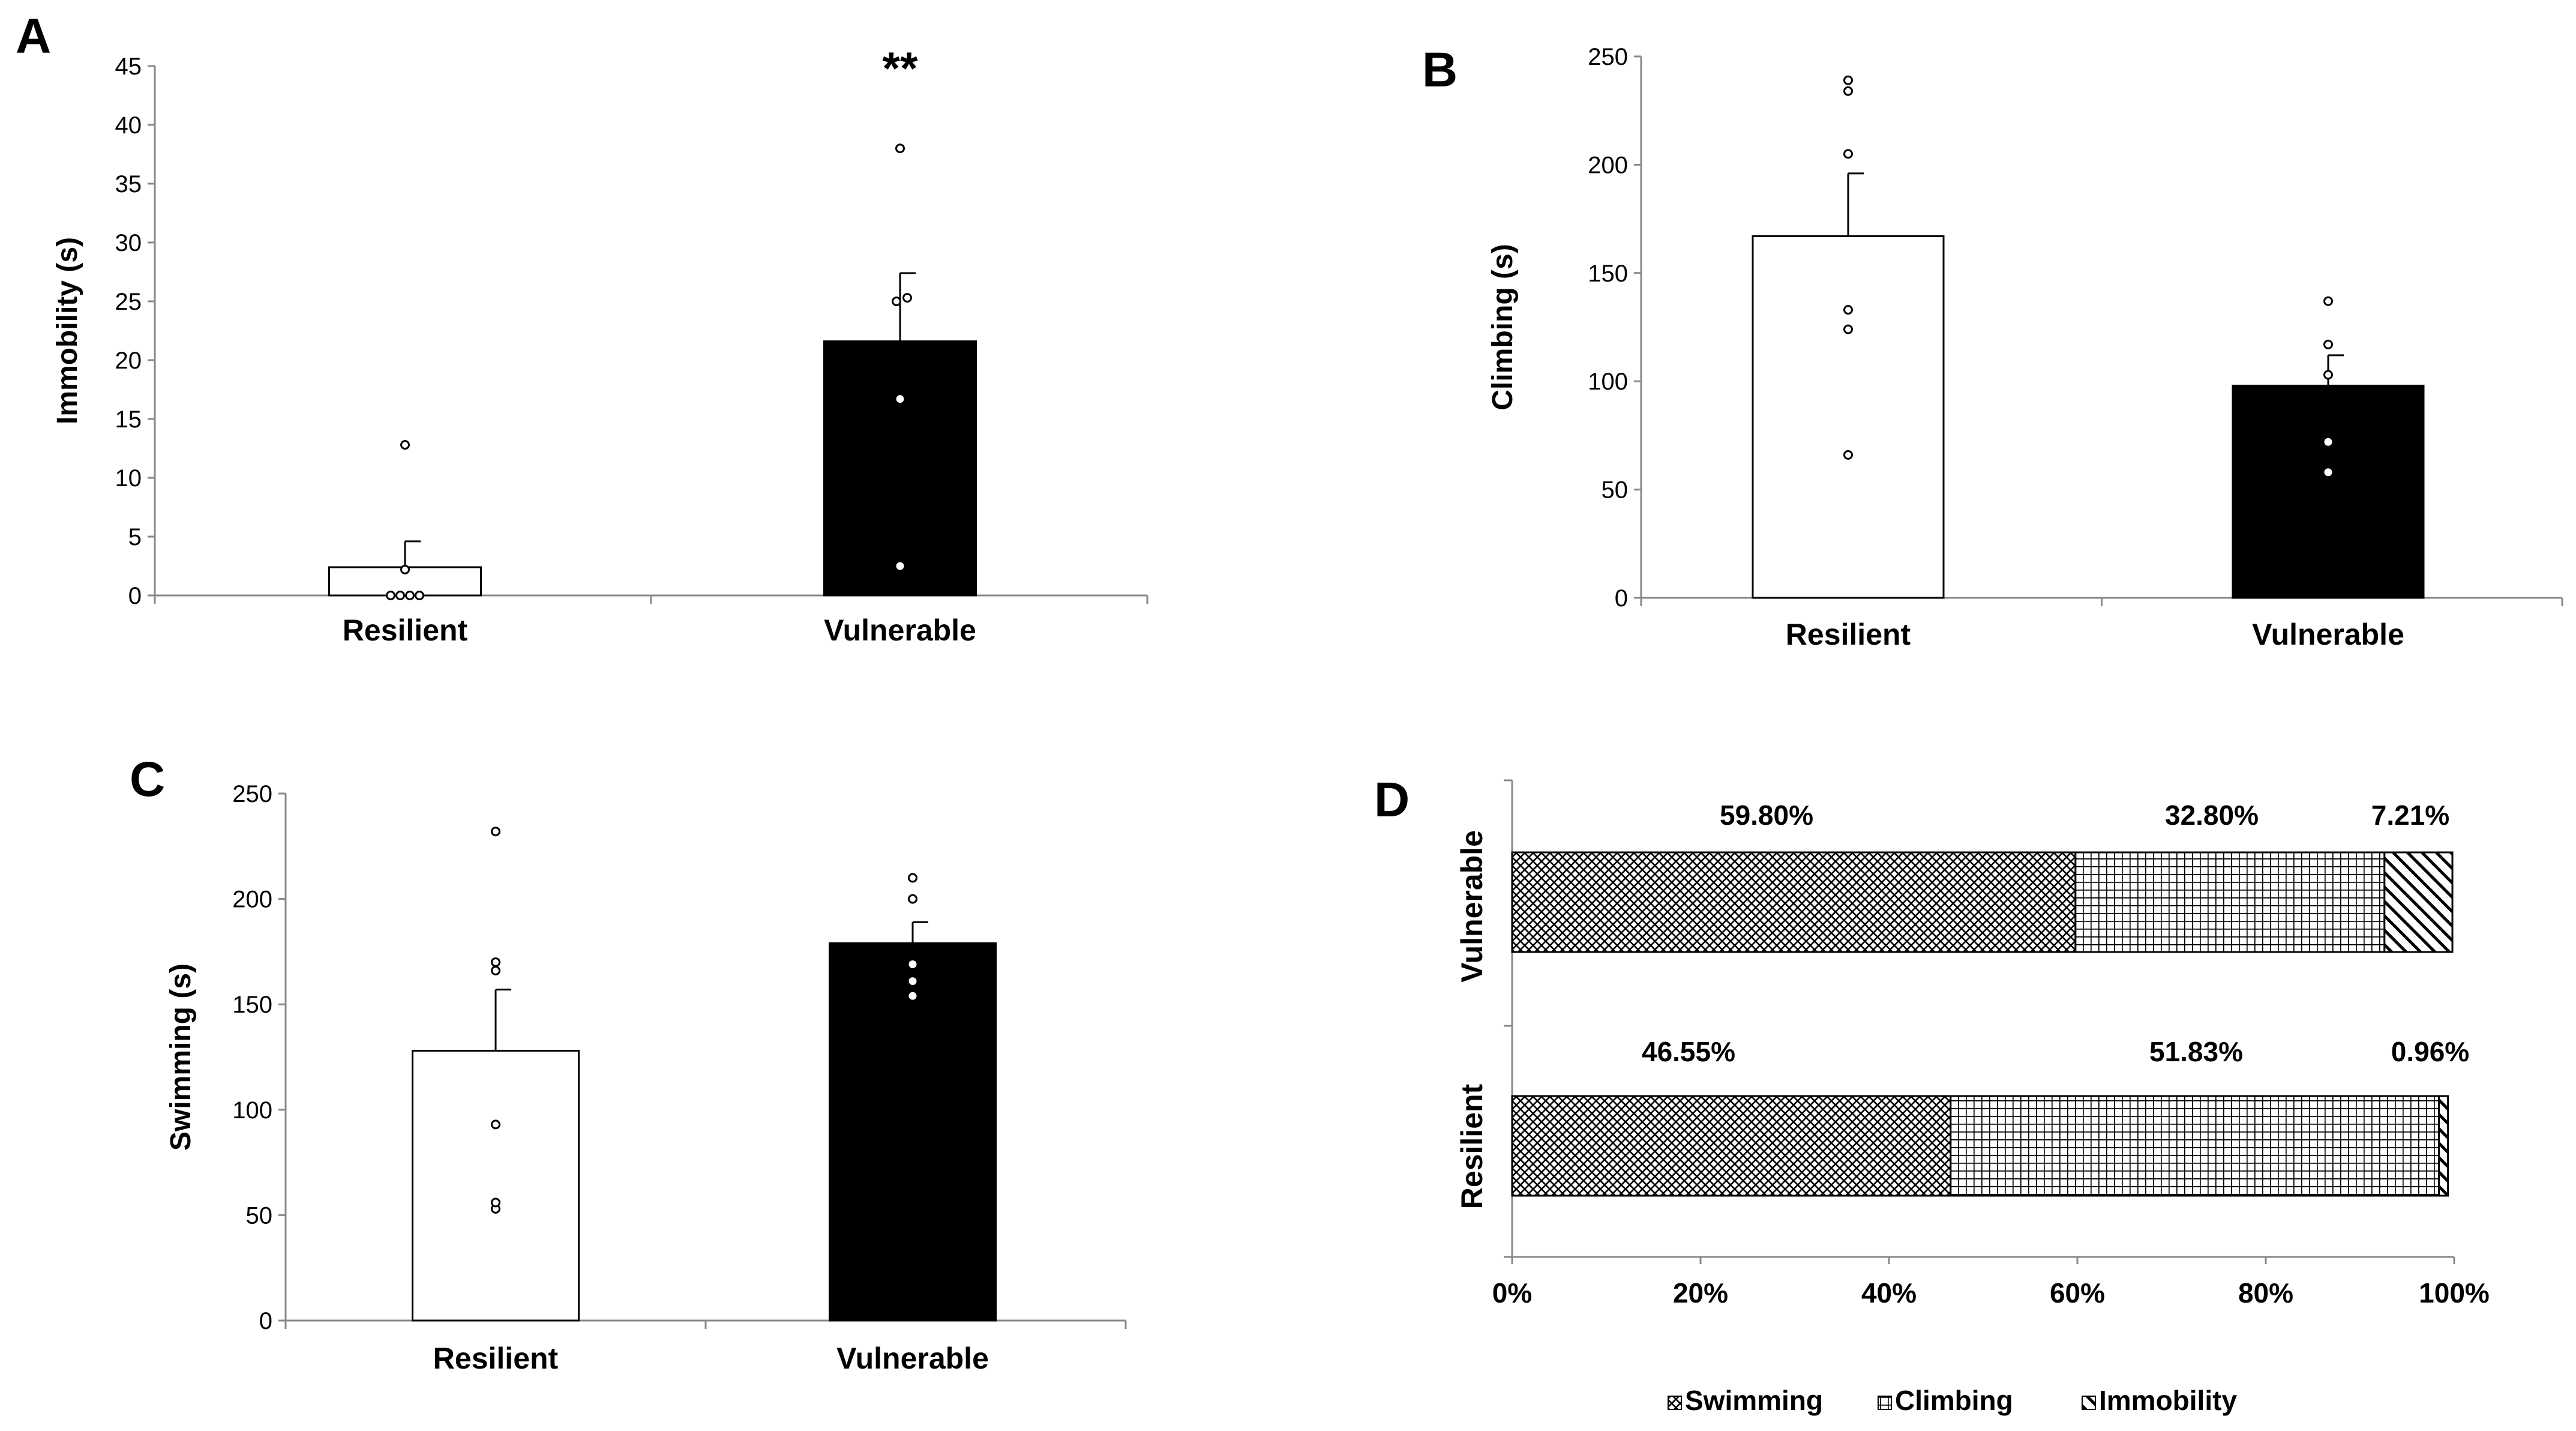 The height and width of the screenshot is (1431, 2576). What do you see at coordinates (2195, 1146) in the screenshot?
I see `segment-climbing-resilient` at bounding box center [2195, 1146].